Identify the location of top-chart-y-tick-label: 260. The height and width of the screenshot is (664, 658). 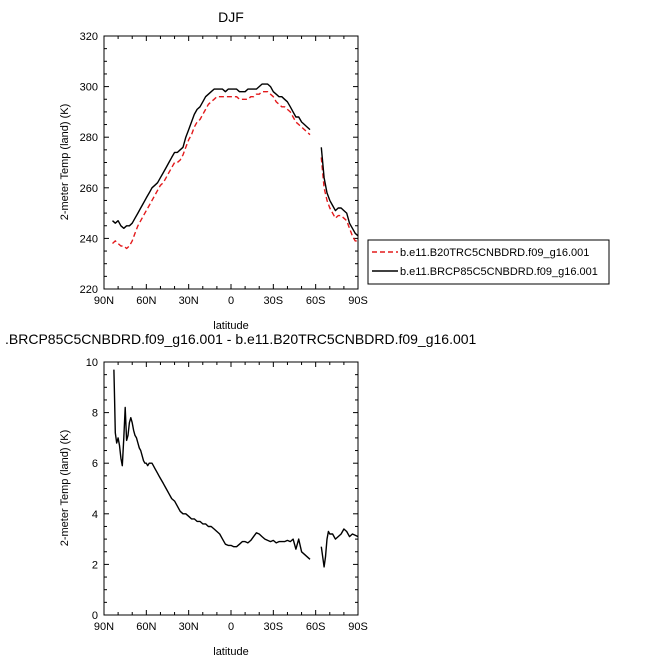
(89, 189).